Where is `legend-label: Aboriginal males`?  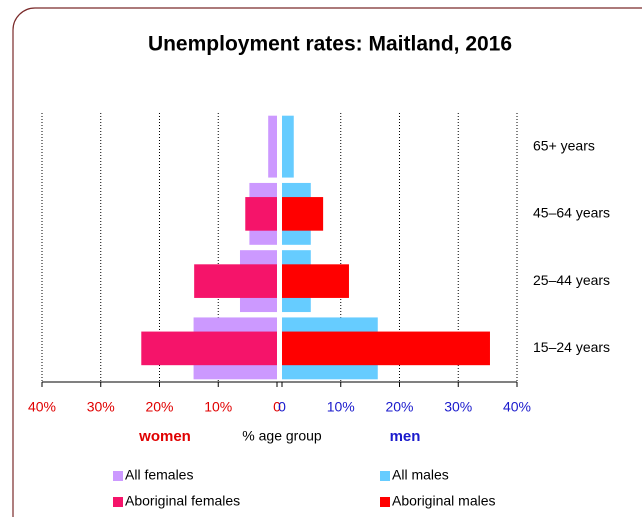
legend-label: Aboriginal males is located at coordinates (444, 501).